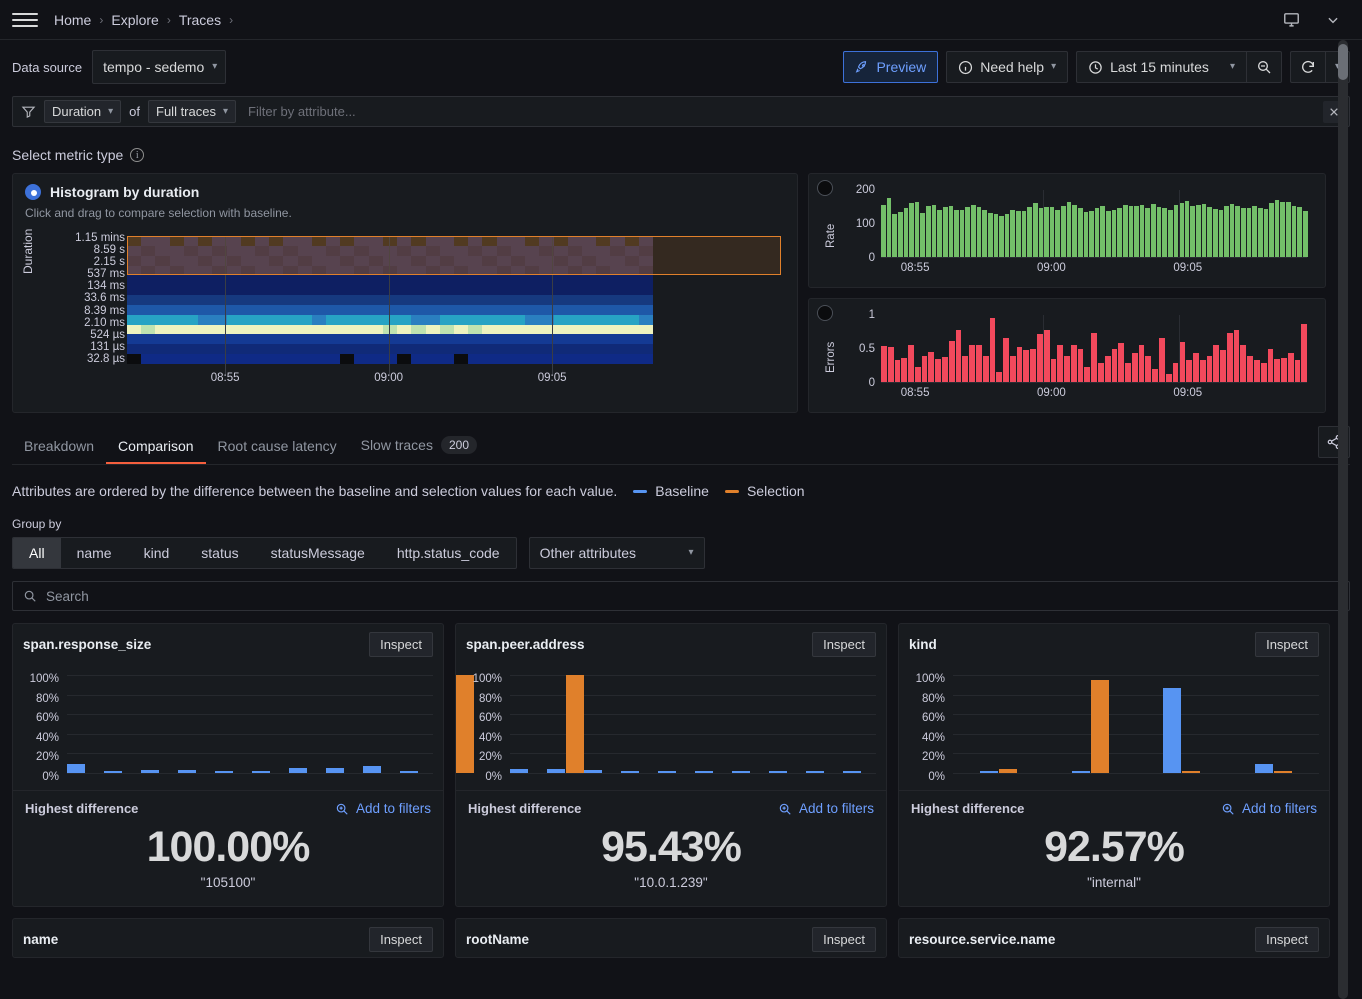 This screenshot has width=1362, height=999. I want to click on preview-button: Preview, so click(891, 67).